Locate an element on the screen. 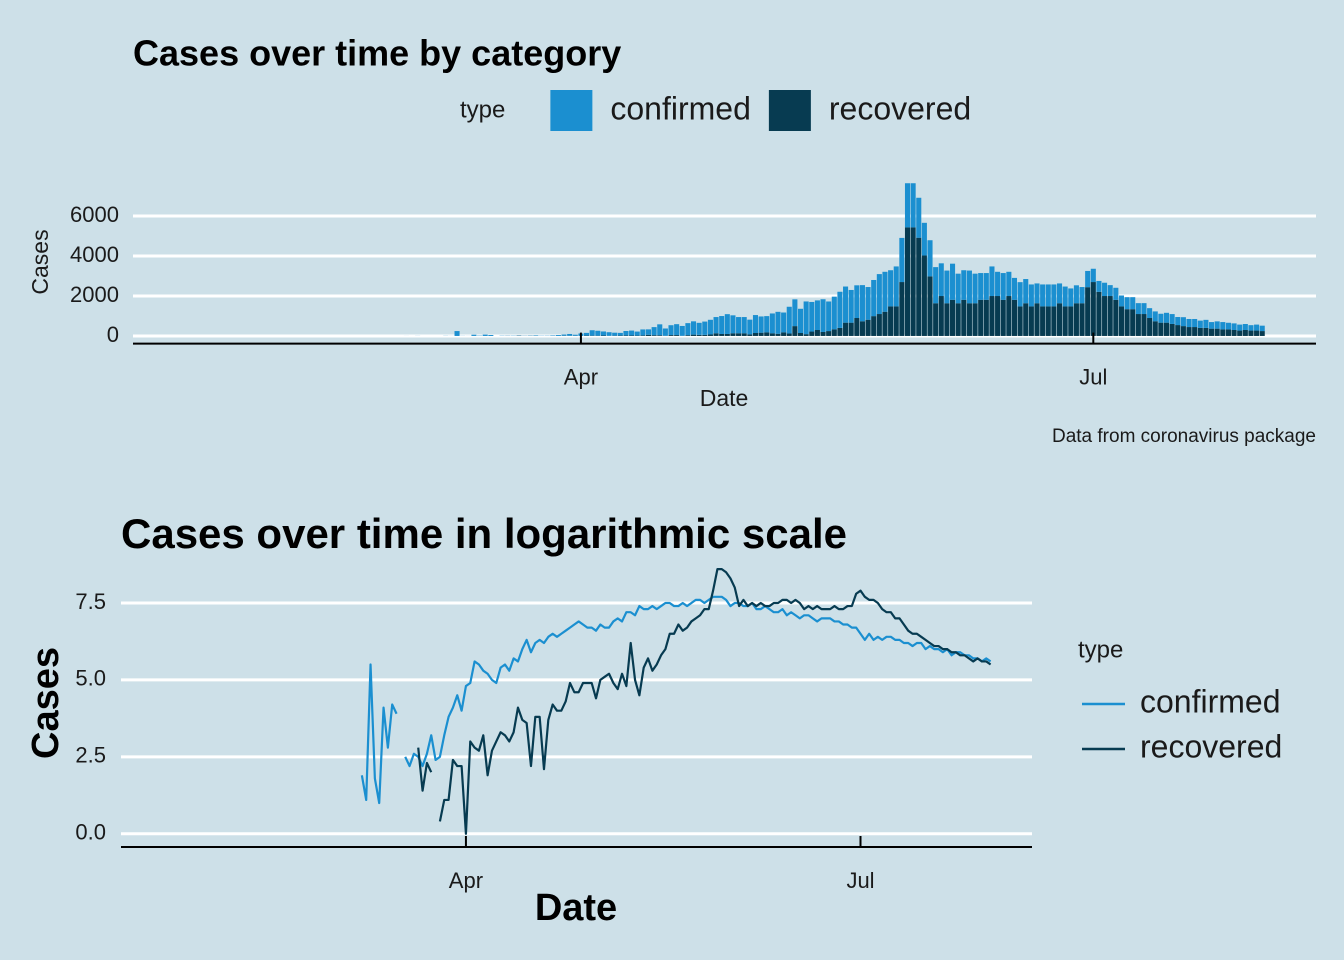 The width and height of the screenshot is (1344, 960). legend-label: confirmed is located at coordinates (680, 108).